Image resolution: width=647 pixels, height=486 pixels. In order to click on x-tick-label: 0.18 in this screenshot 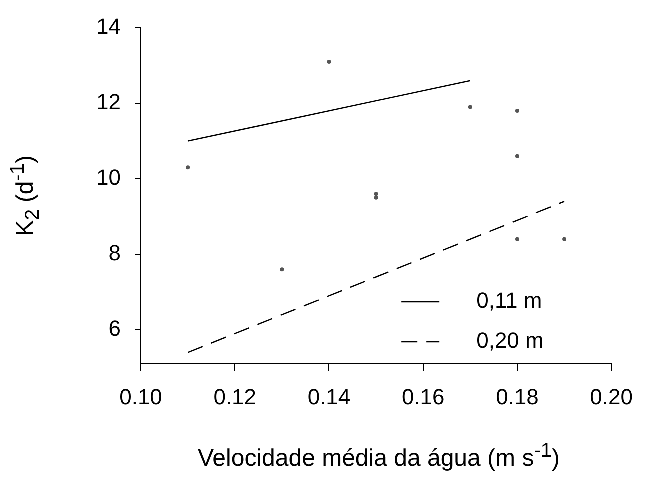, I will do `click(517, 397)`.